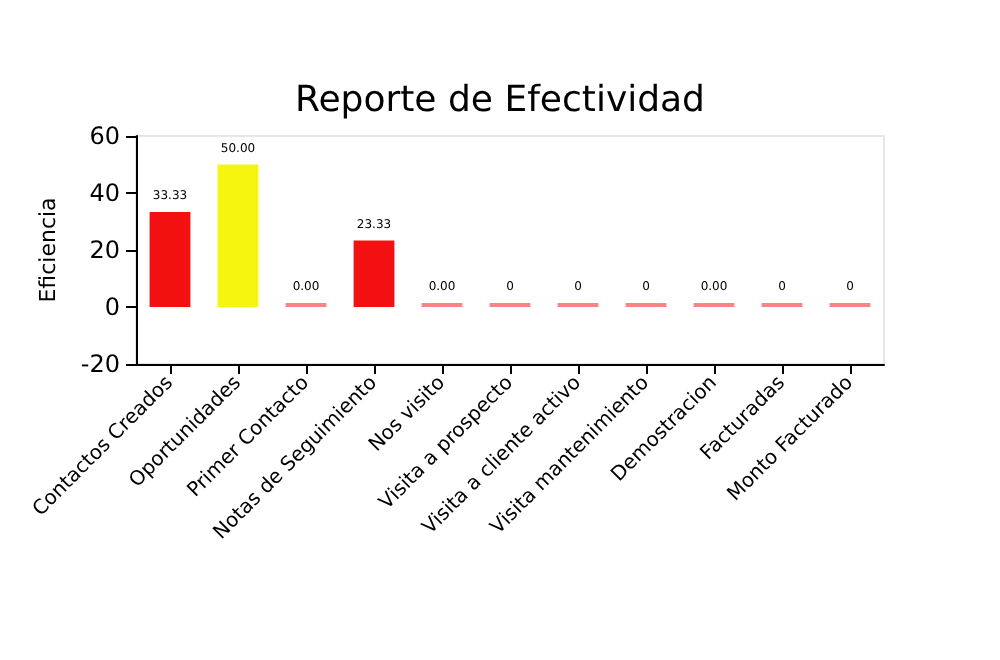 The width and height of the screenshot is (1000, 660). Describe the element at coordinates (48, 250) in the screenshot. I see `y-axis-title: Eficiencia` at that location.